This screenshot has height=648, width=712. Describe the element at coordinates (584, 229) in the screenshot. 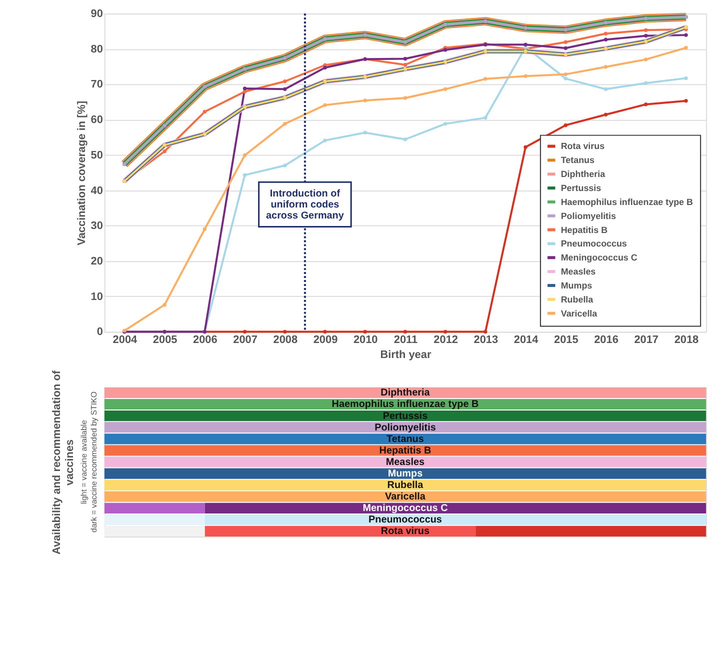

I see `legend-label: Hepatitis B` at that location.